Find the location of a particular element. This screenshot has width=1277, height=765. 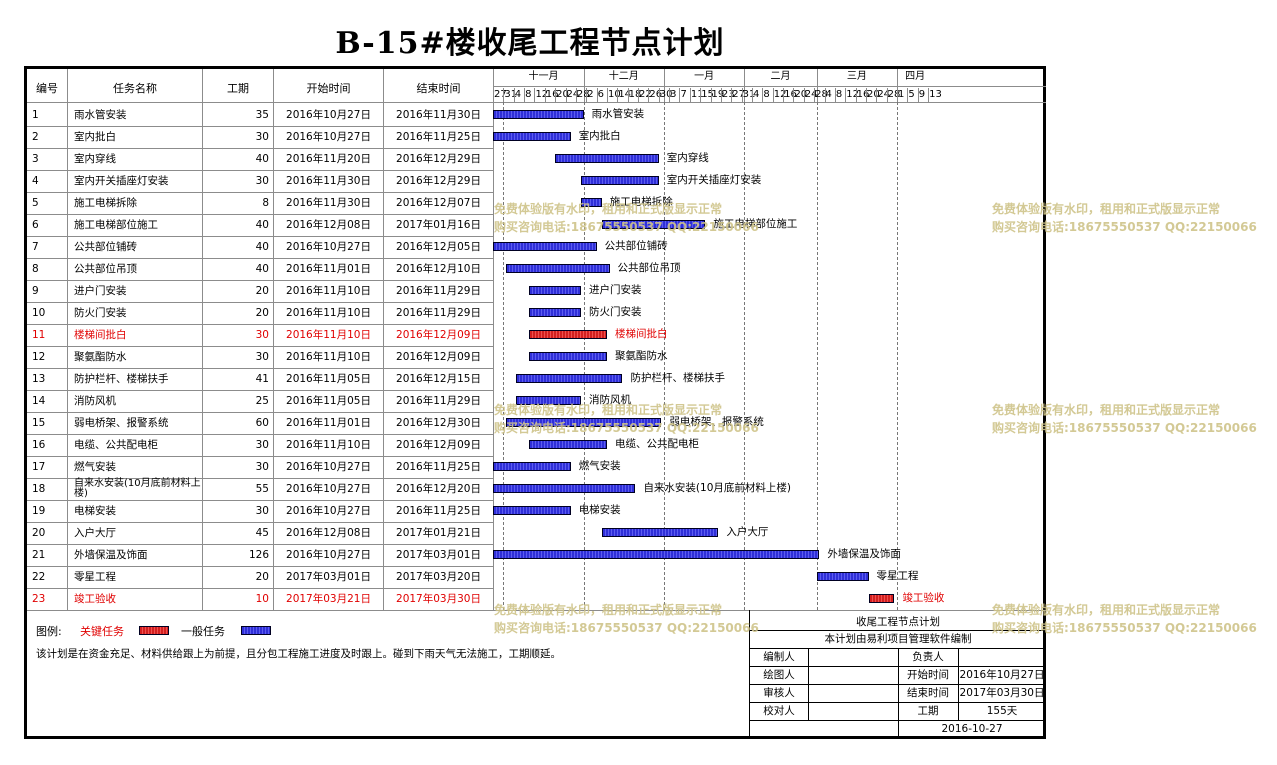

tb-software: 本计划由易利项目管理软件编制 is located at coordinates (898, 639).